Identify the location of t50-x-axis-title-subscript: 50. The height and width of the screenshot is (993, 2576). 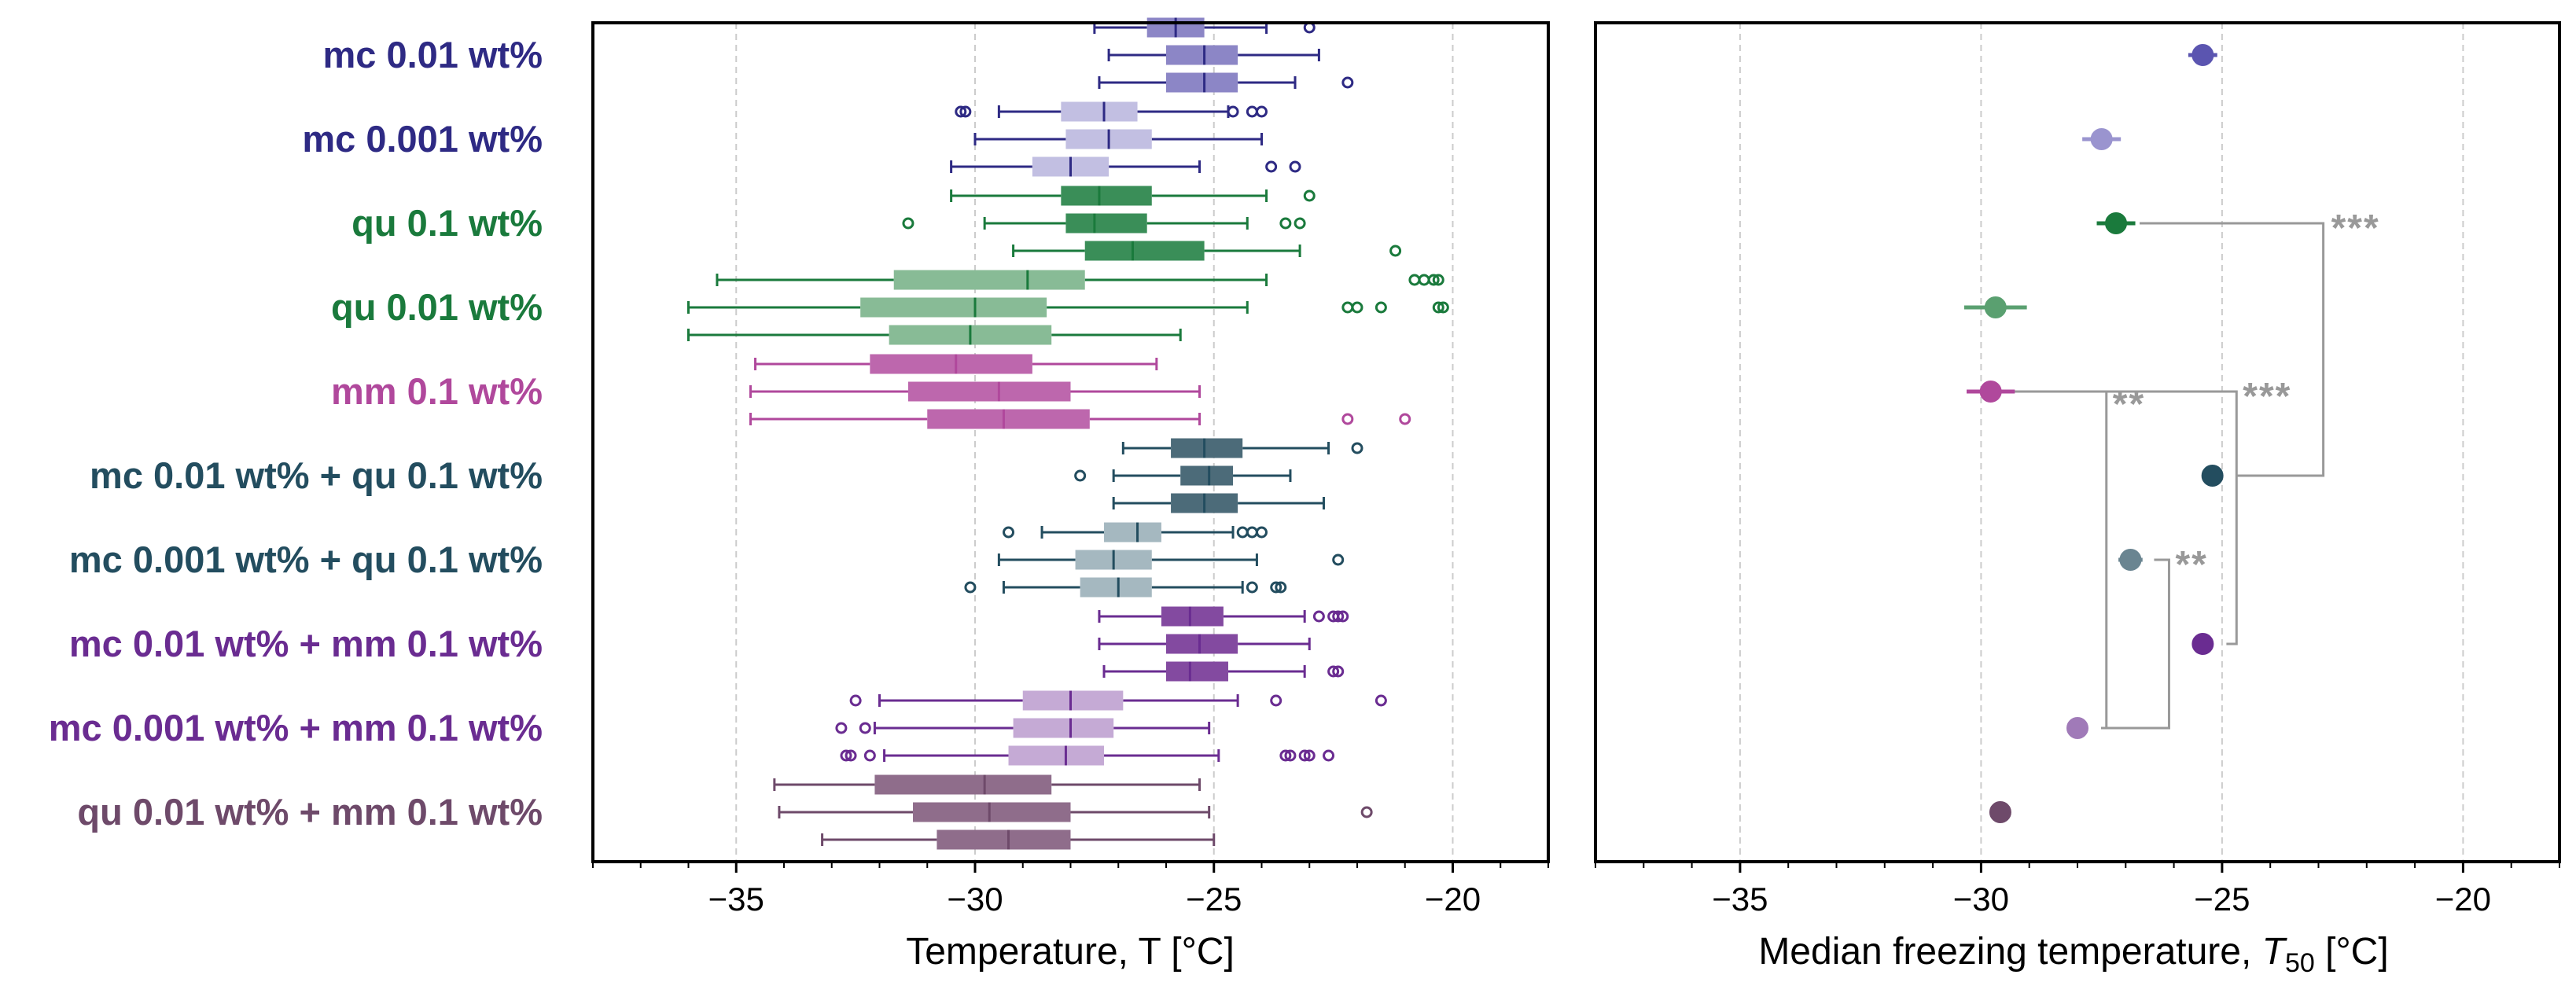
(2300, 963).